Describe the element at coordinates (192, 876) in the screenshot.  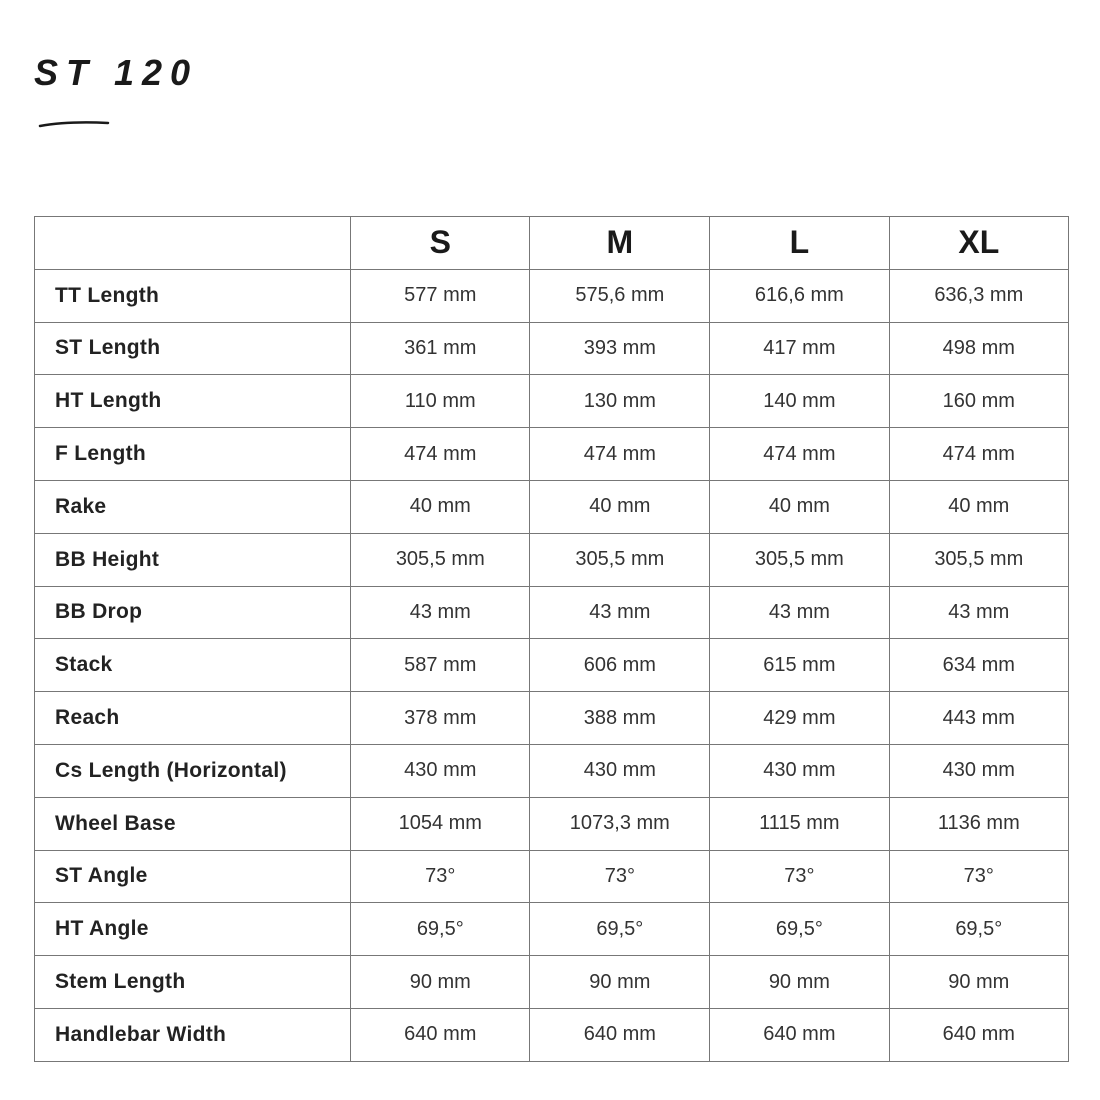
I see `row-label: ST Angle` at that location.